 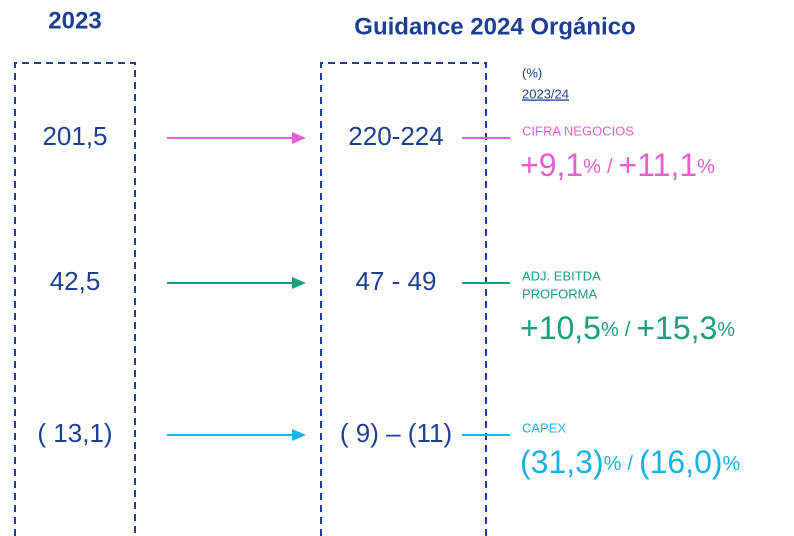 I want to click on growth-high: (16,0), so click(x=681, y=462).